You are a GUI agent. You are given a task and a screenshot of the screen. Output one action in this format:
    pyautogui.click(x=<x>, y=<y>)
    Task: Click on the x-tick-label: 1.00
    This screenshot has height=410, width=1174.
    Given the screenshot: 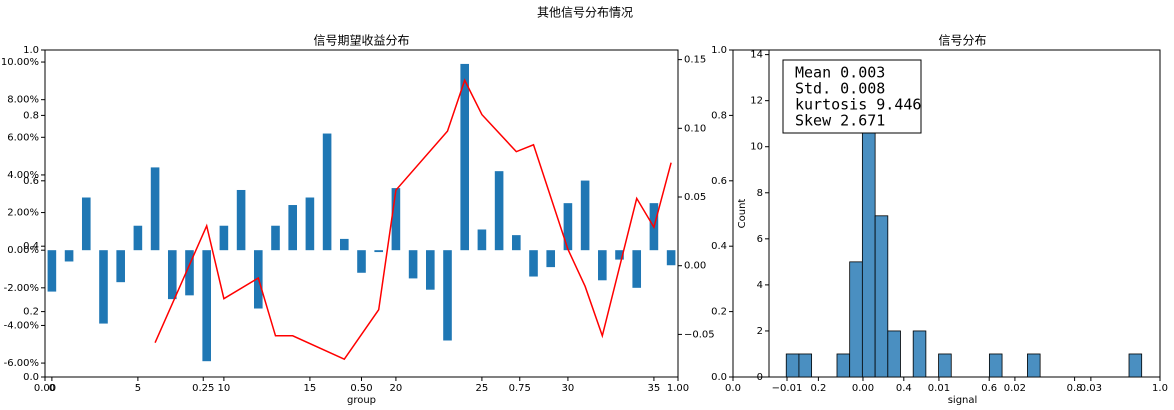 What is the action you would take?
    pyautogui.click(x=678, y=388)
    